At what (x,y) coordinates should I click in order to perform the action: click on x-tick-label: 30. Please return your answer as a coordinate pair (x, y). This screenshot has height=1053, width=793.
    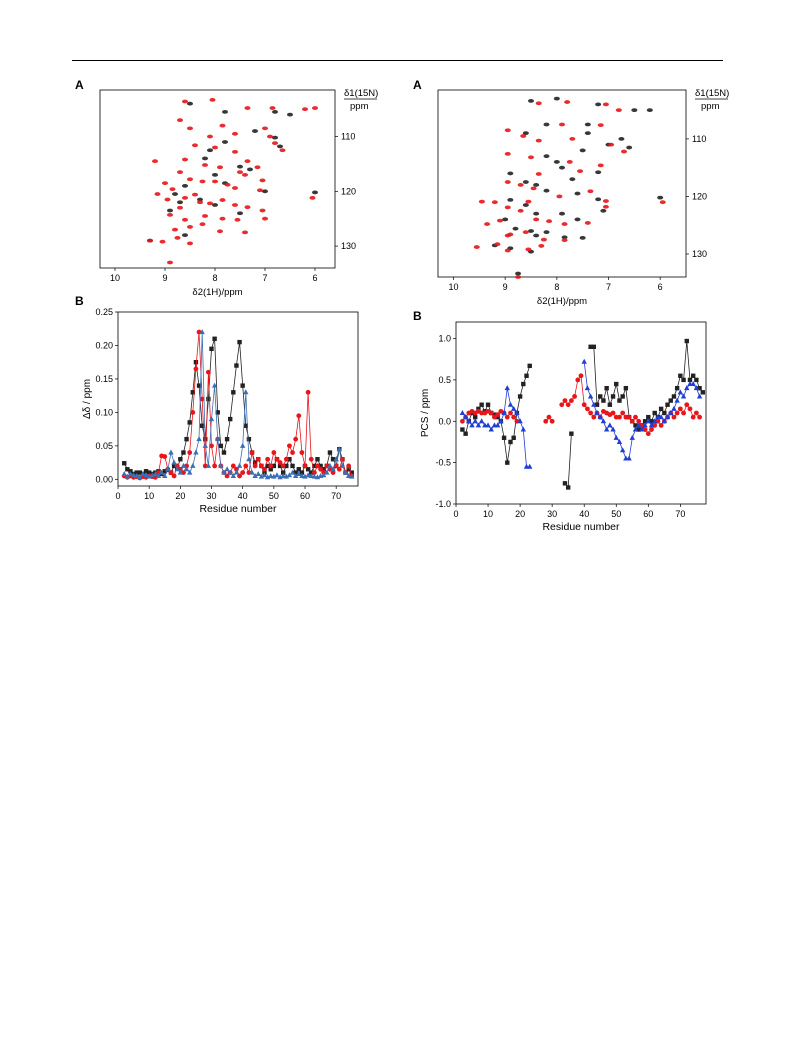
    Looking at the image, I should click on (211, 496).